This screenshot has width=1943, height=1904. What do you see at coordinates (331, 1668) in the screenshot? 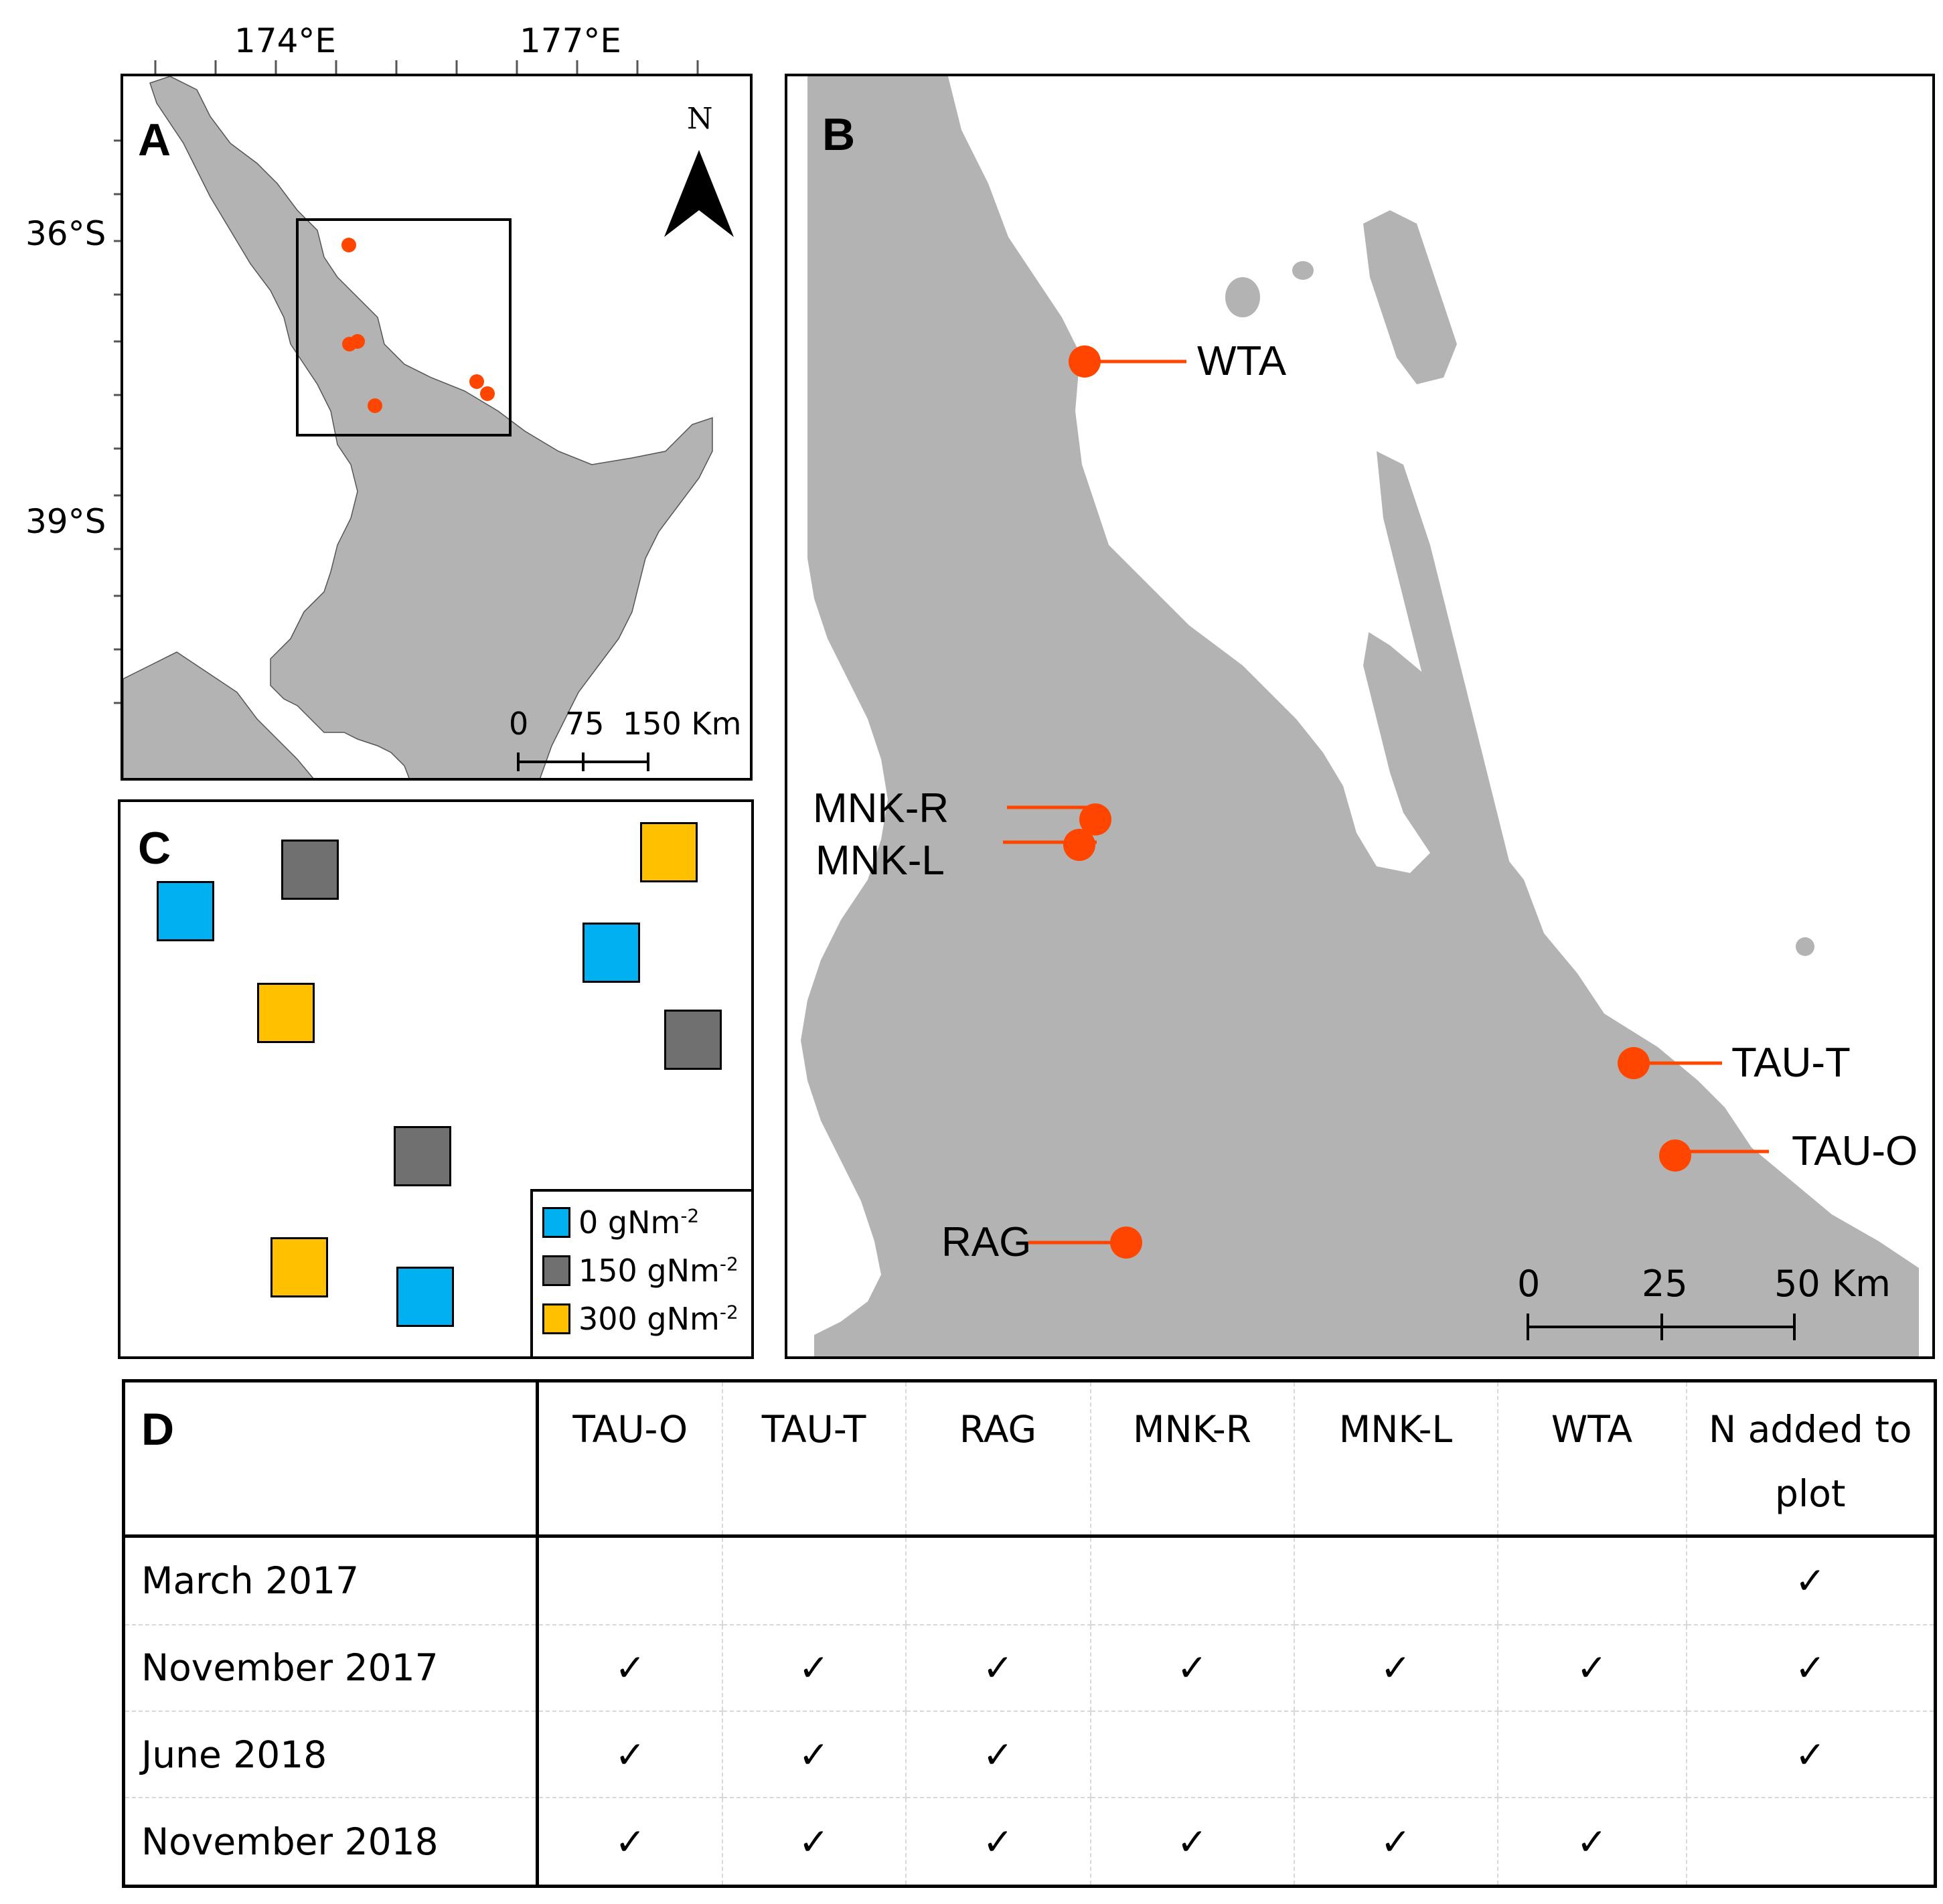
I see `row-label: November 2017` at bounding box center [331, 1668].